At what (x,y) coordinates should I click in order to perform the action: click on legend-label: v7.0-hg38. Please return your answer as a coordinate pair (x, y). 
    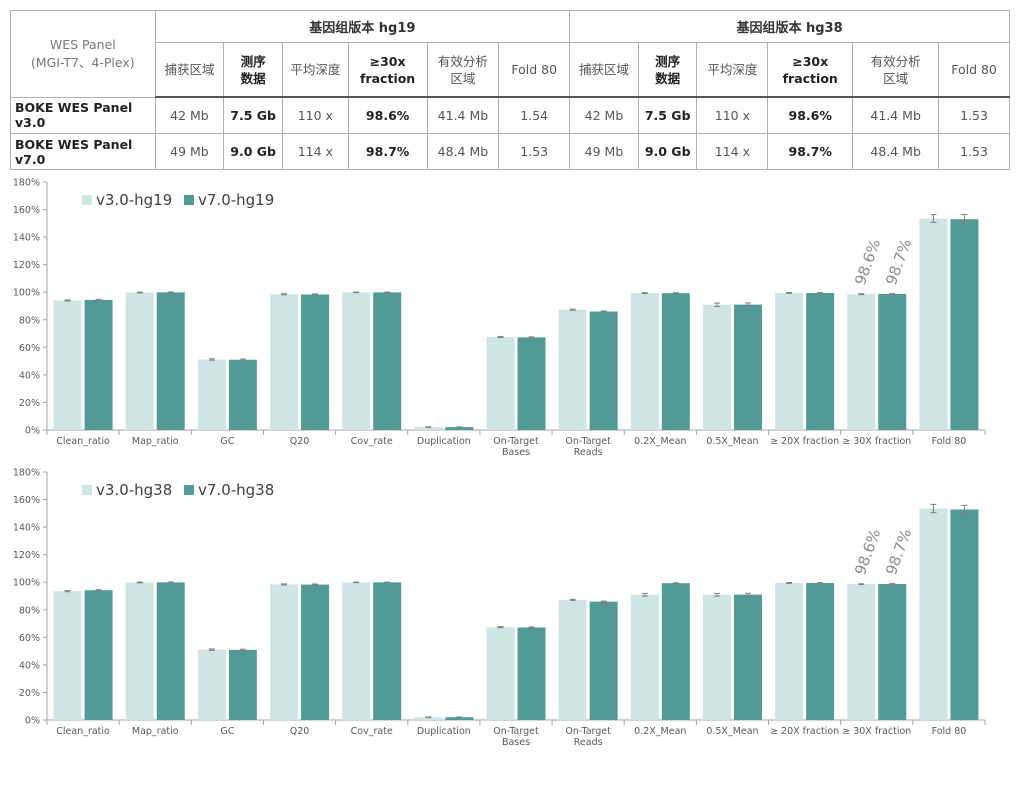
    Looking at the image, I should click on (236, 490).